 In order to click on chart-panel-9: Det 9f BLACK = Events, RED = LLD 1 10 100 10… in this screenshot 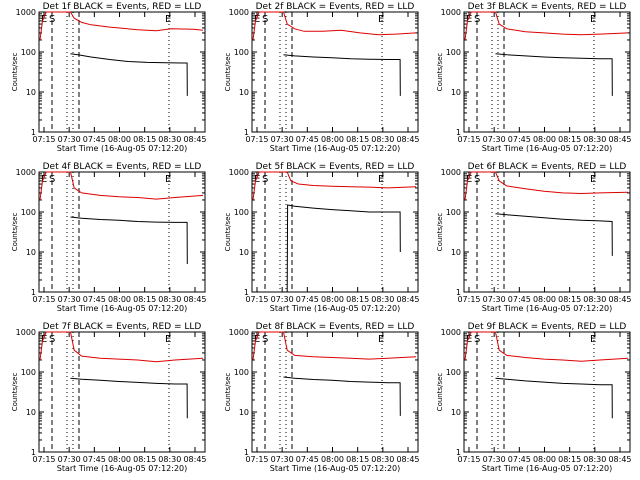, I will do `click(534, 397)`.